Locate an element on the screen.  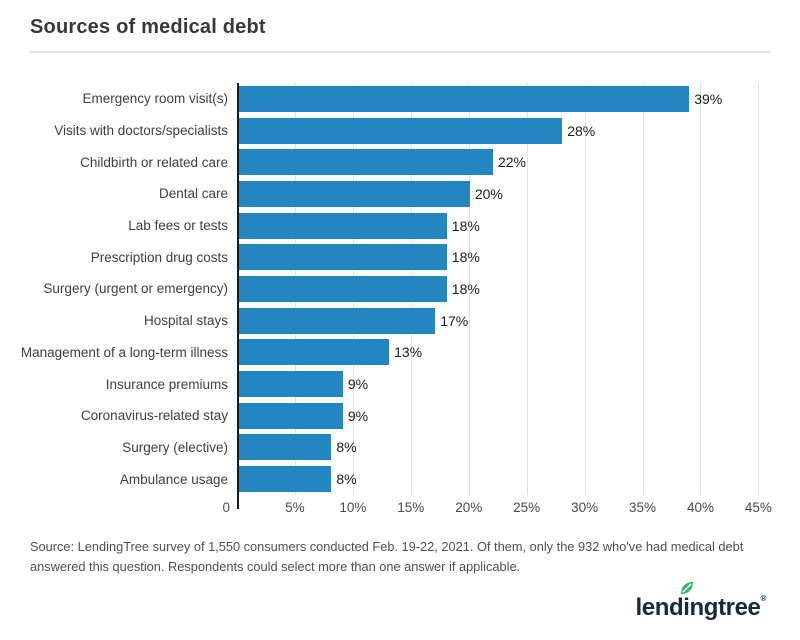
category-label: Hospital stays is located at coordinates (185, 321).